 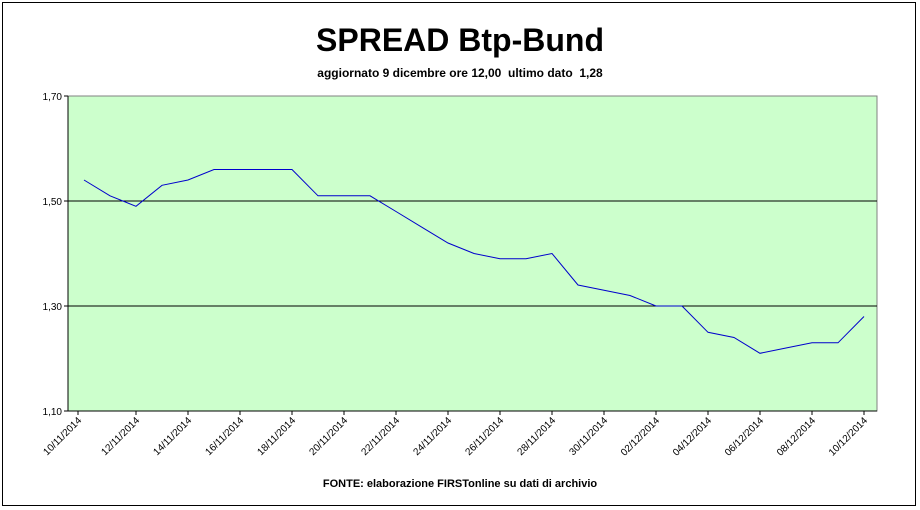 I want to click on x-tick-label: 30/11/2014, so click(x=588, y=436).